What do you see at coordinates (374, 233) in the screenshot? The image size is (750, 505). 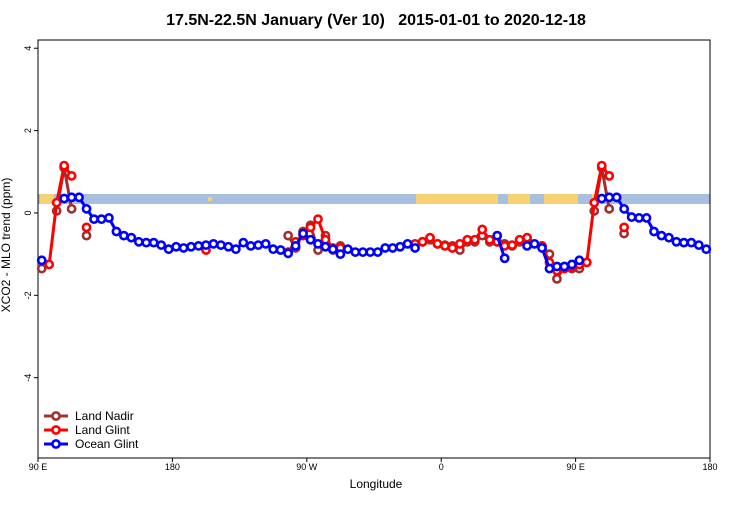 I see `series` at bounding box center [374, 233].